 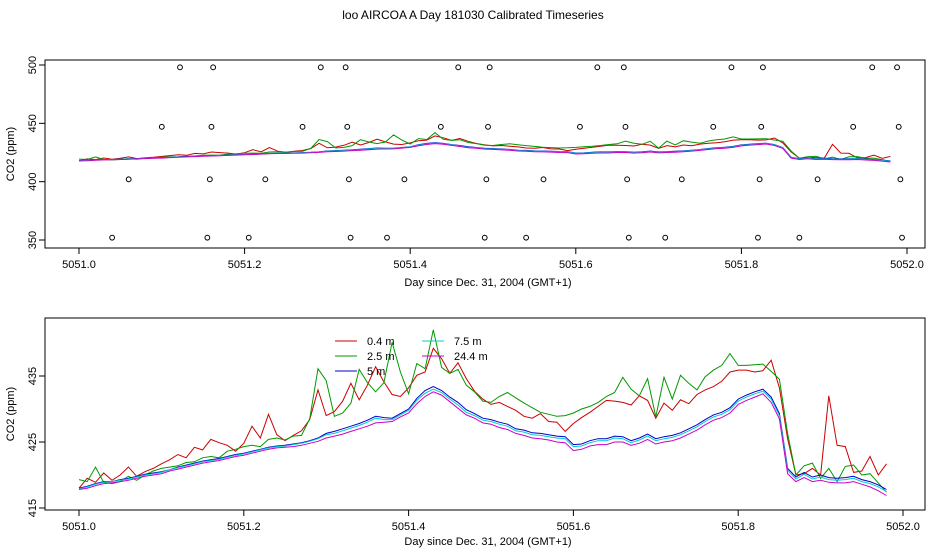 I want to click on legend-label: 5 m, so click(x=376, y=372).